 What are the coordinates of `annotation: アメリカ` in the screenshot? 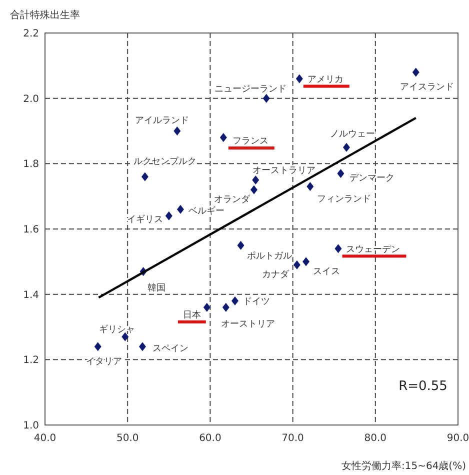 It's located at (325, 79).